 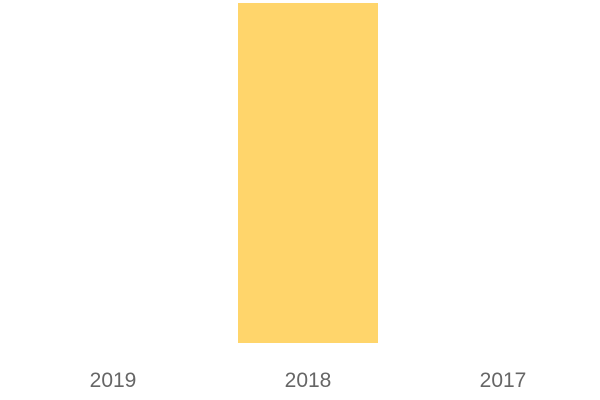 What do you see at coordinates (113, 380) in the screenshot?
I see `x-tick-label: 2019` at bounding box center [113, 380].